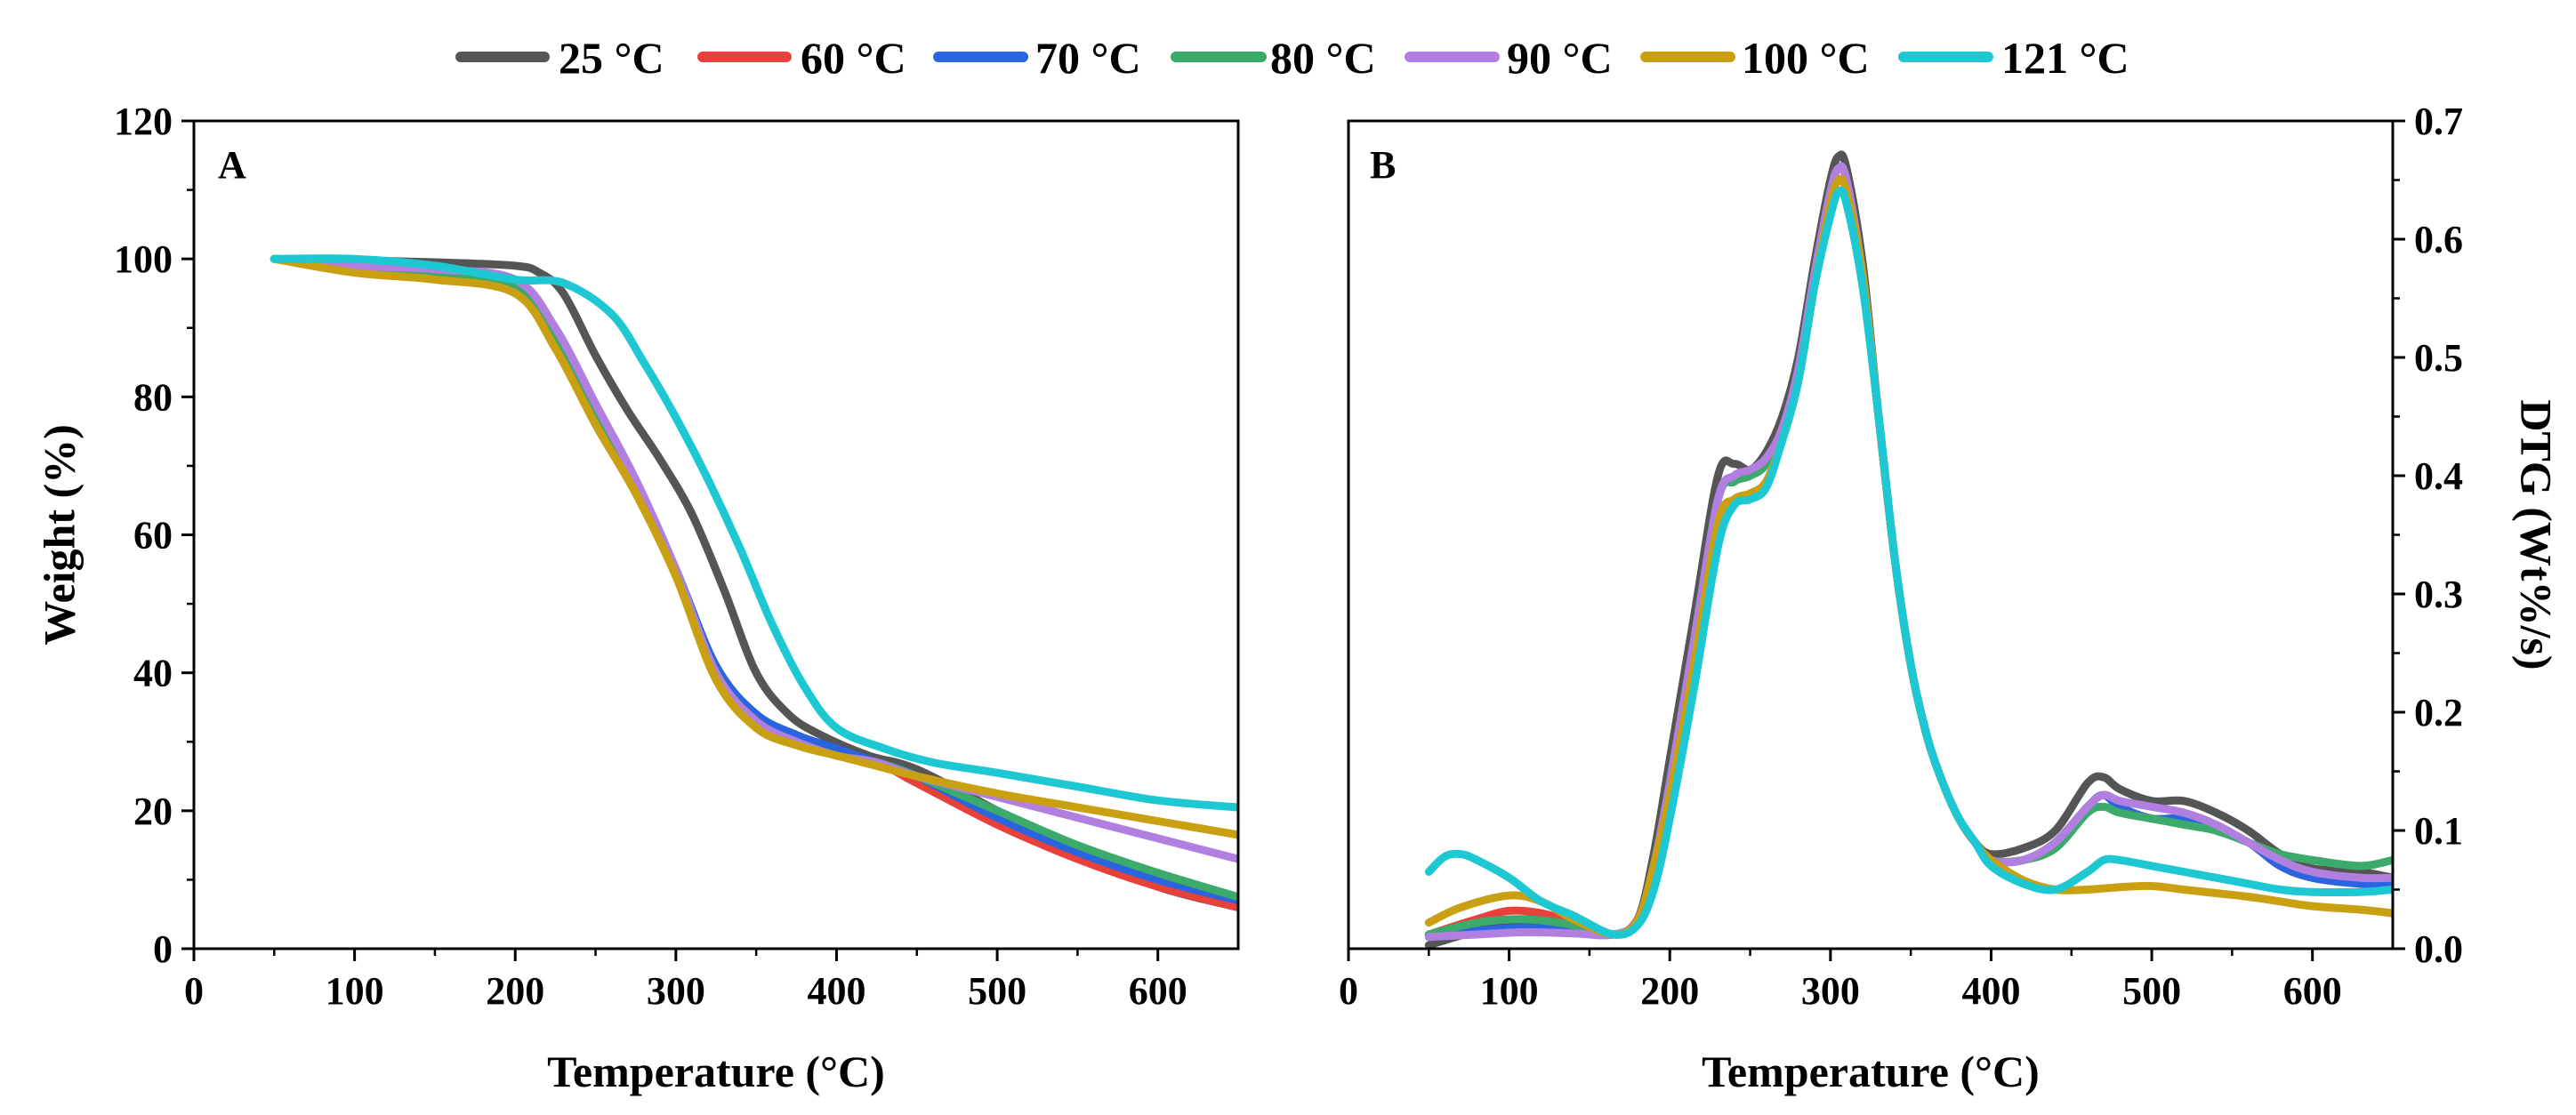 The height and width of the screenshot is (1115, 2576). What do you see at coordinates (2438, 831) in the screenshot?
I see `y-tick-label: 0.1` at bounding box center [2438, 831].